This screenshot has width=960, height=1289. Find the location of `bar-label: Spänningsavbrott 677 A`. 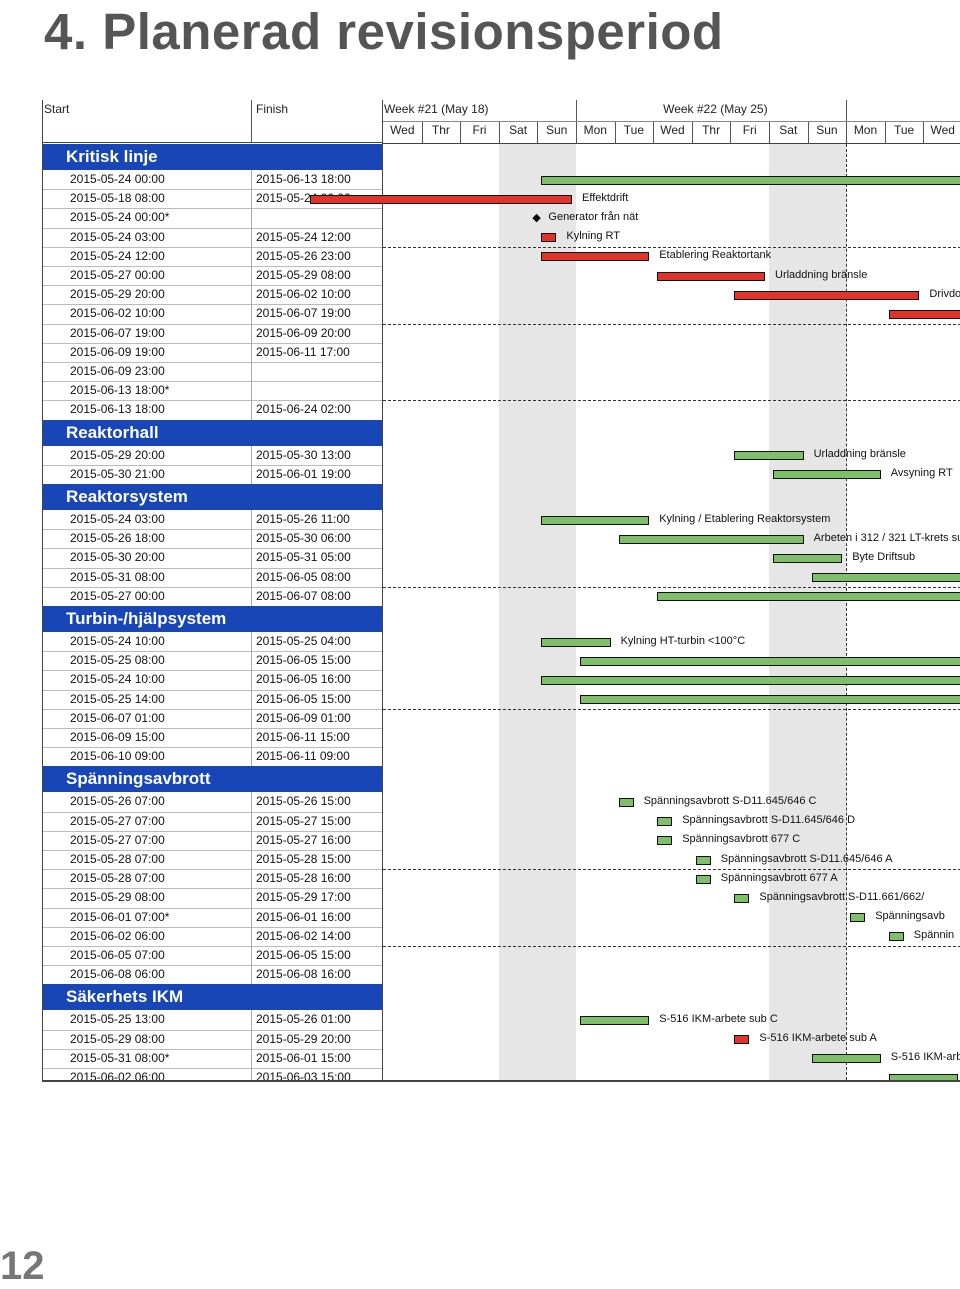

bar-label: Spänningsavbrott 677 A is located at coordinates (779, 877).